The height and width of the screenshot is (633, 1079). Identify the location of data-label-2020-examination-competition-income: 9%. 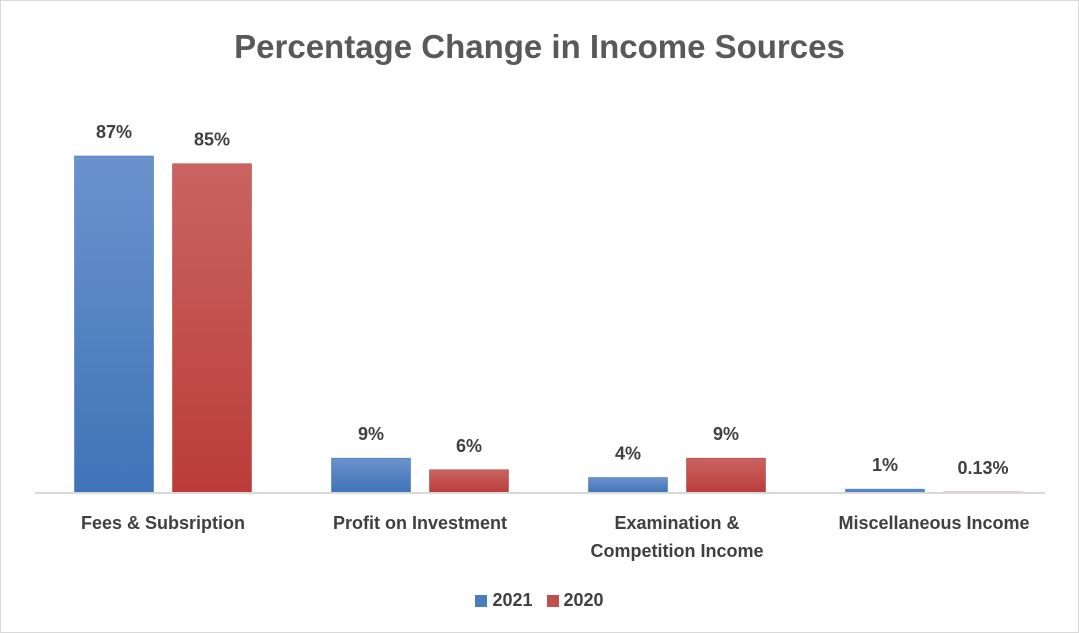
(726, 434).